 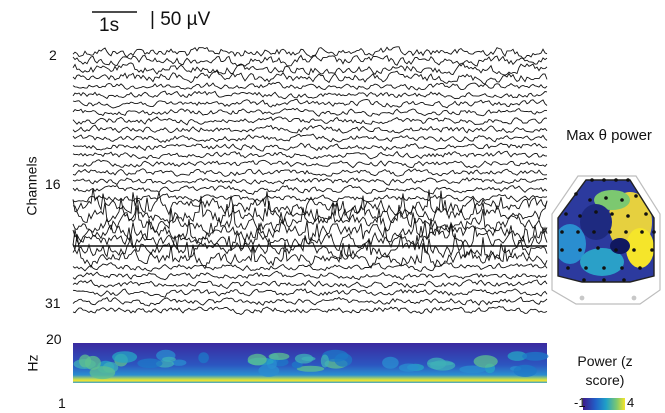 I want to click on spectrogram, so click(x=311, y=363).